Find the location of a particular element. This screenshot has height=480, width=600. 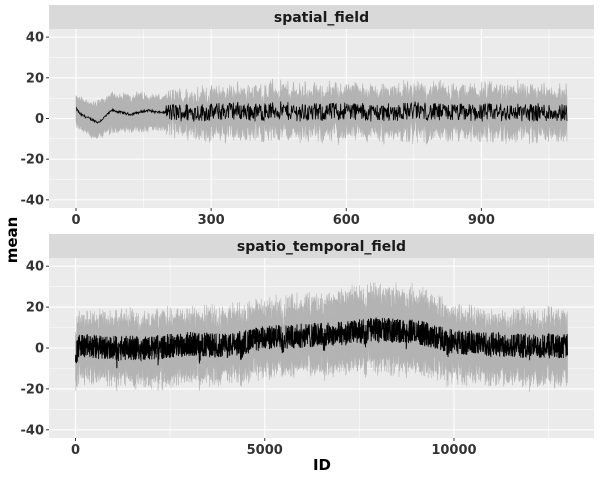

plot-area is located at coordinates (321, 111).